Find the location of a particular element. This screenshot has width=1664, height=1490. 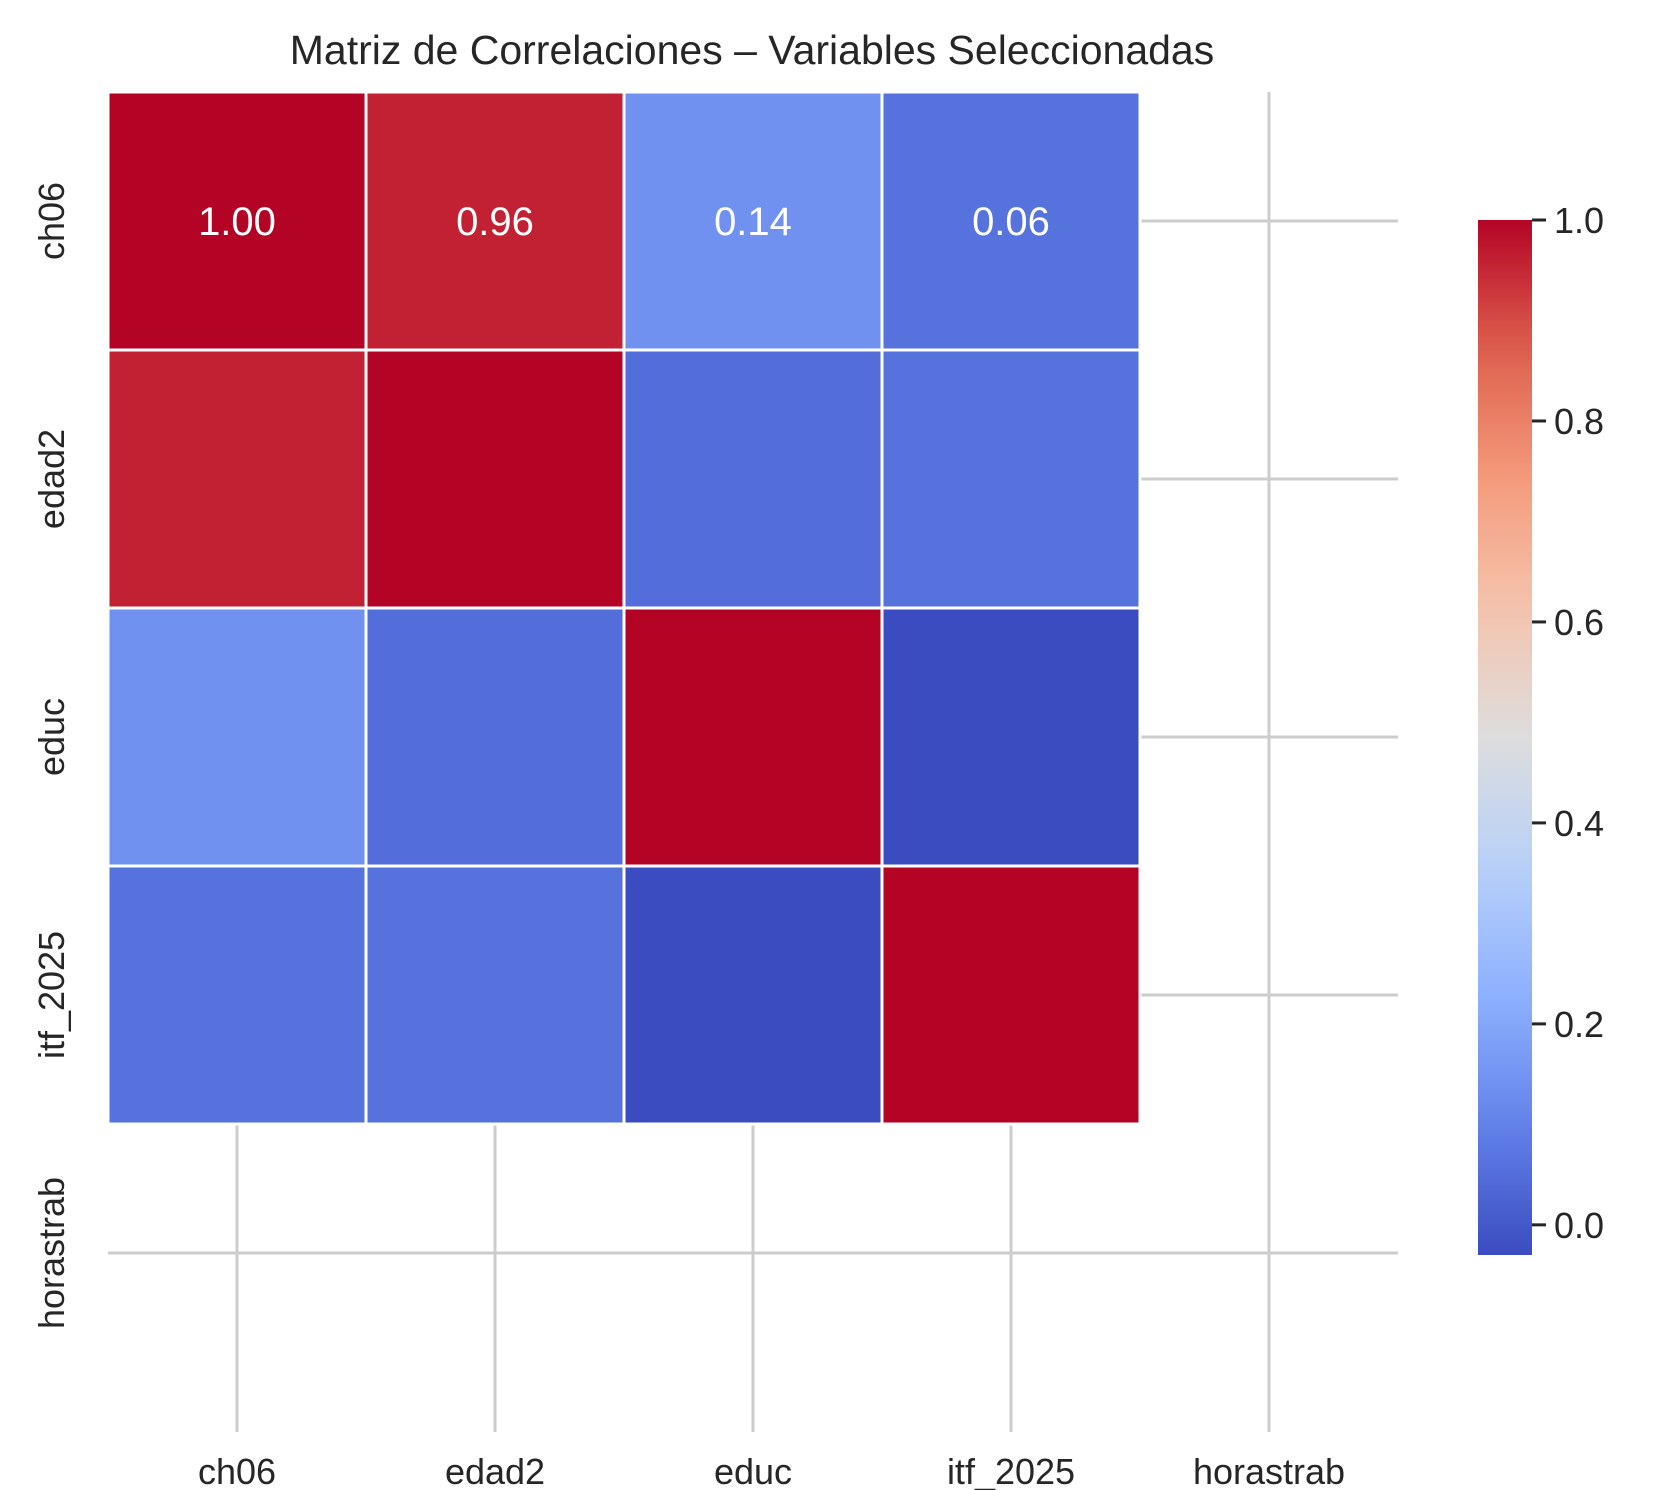

heatmap-cell-edad2-itf_2025 is located at coordinates (1011, 479).